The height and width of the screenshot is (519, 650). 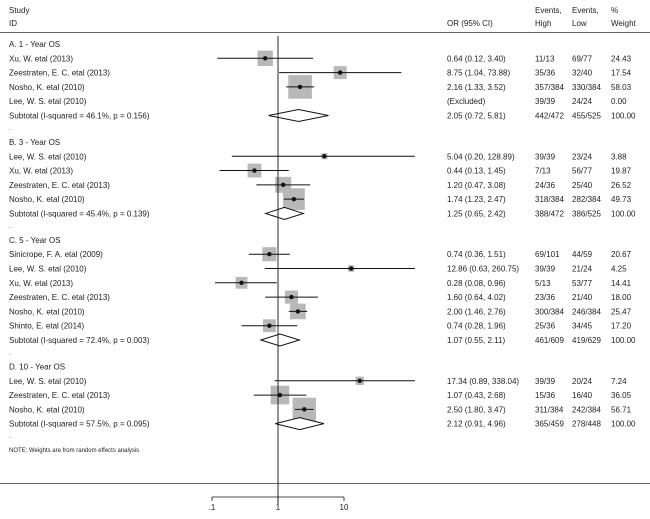 What do you see at coordinates (621, 254) in the screenshot?
I see `study-weight: 20.67` at bounding box center [621, 254].